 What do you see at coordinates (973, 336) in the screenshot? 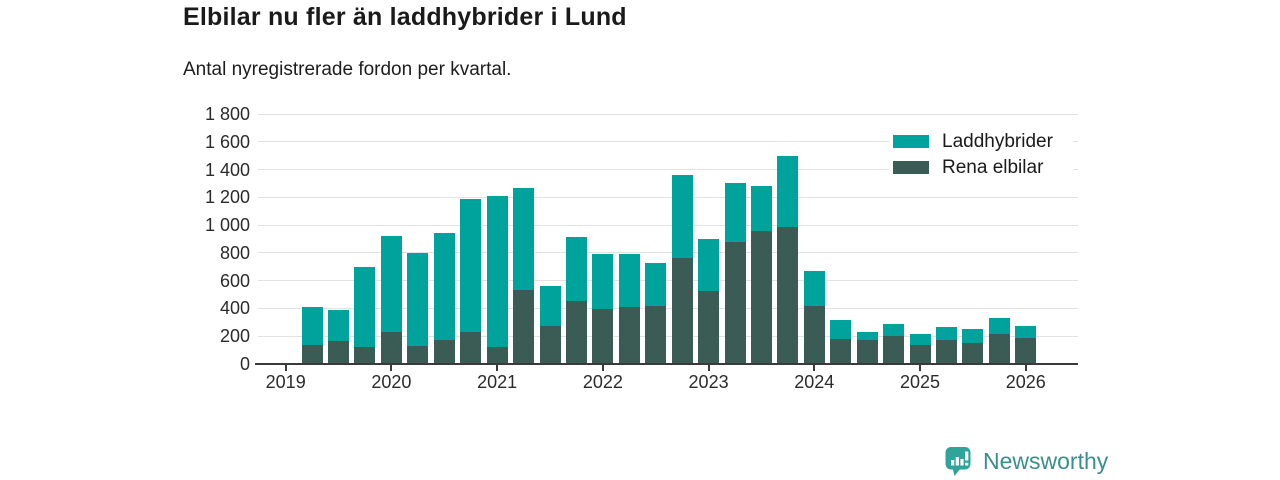
I see `bar-2025-Q3-laddhybrider` at bounding box center [973, 336].